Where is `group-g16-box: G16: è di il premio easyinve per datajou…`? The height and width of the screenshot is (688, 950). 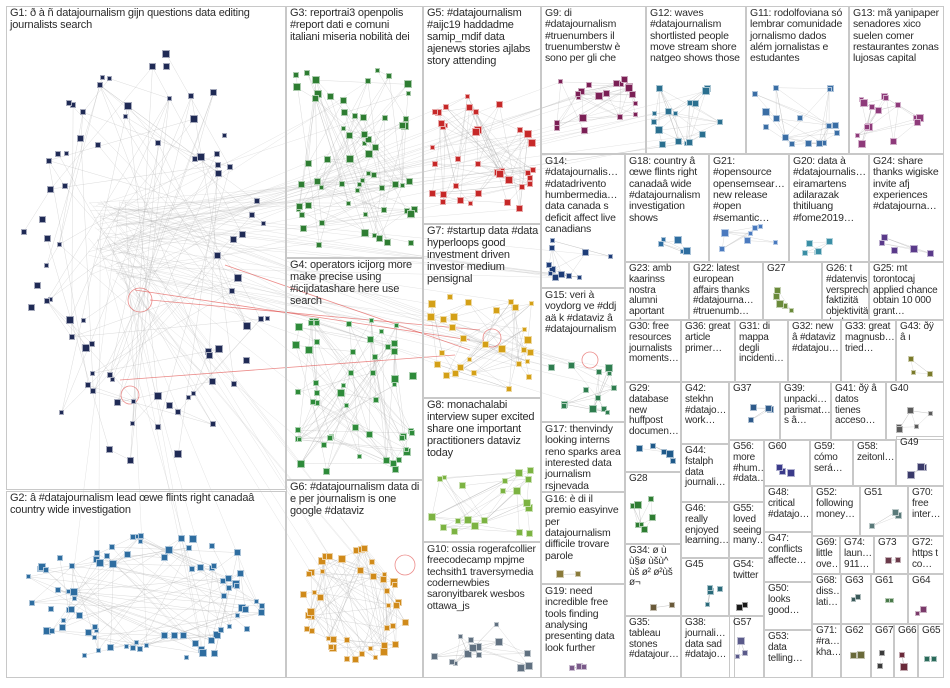
group-g16-box: G16: è di il premio easyinve per datajou… is located at coordinates (583, 538).